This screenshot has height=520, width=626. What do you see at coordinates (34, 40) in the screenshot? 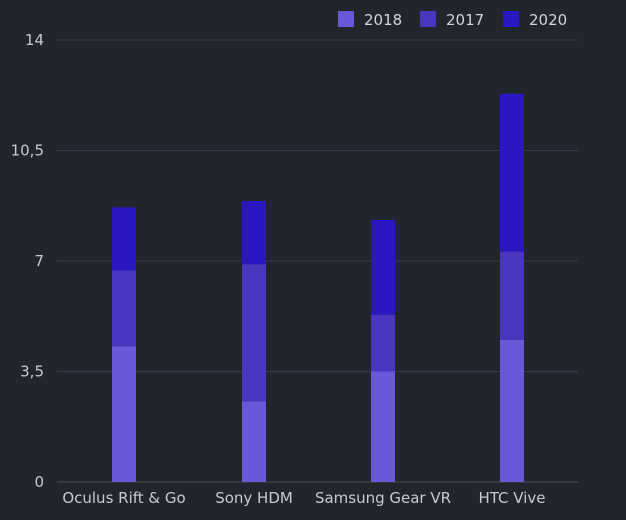
I see `y-tick-label: 14` at bounding box center [34, 40].